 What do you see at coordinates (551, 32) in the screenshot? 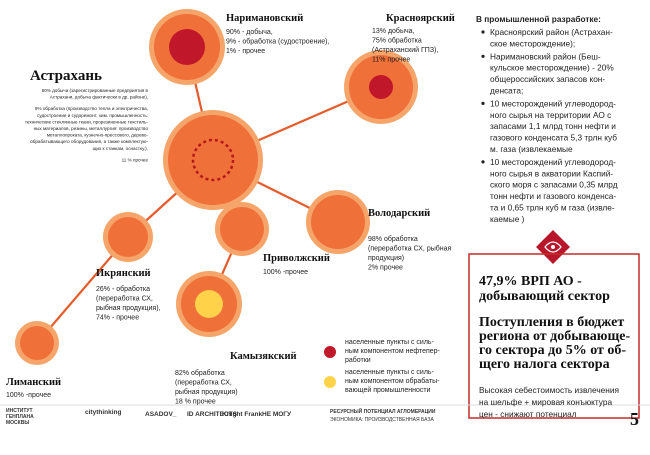
I see `bullet-text: Красноярский район (Астрахан-` at bounding box center [551, 32].